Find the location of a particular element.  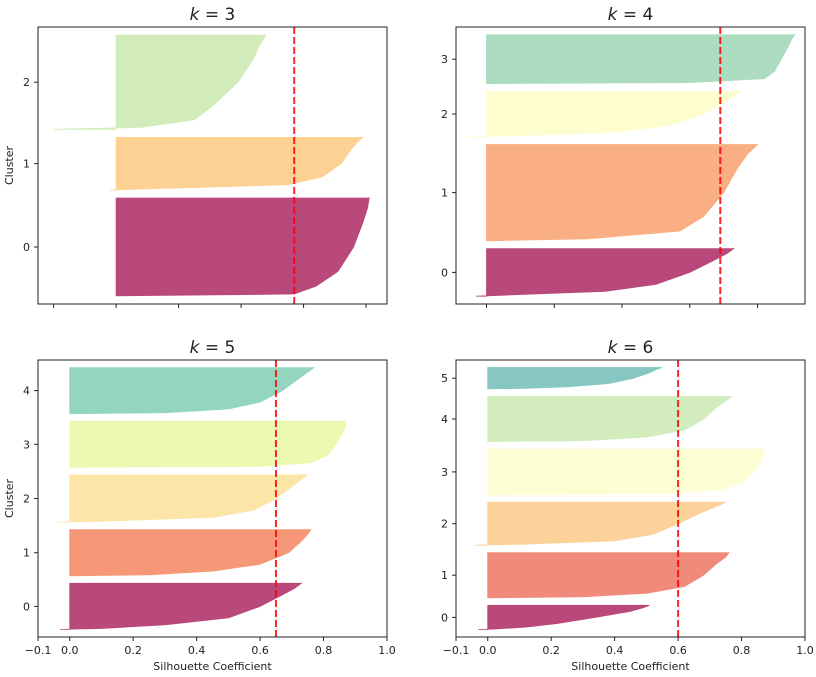

title-value: 6 is located at coordinates (648, 348).